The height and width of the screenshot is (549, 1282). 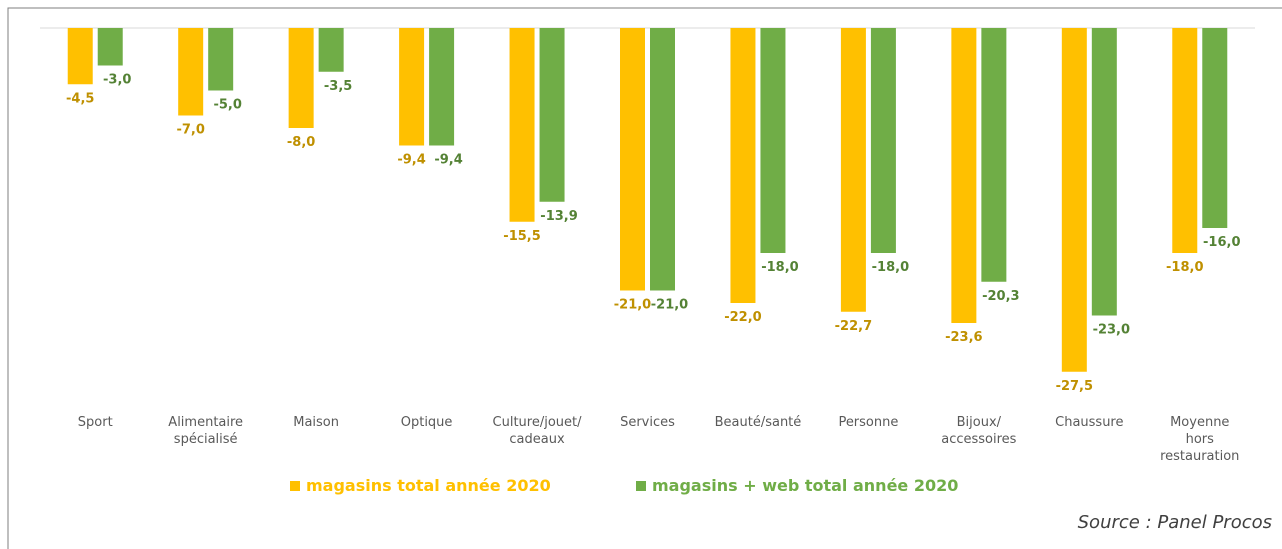 I want to click on x-tick-label: Optique, so click(x=426, y=422).